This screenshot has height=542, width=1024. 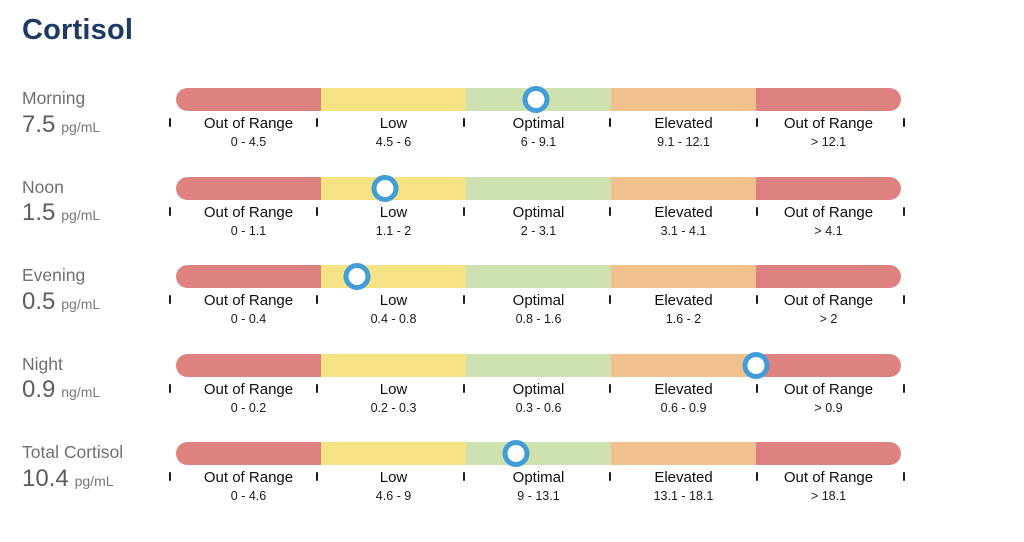 What do you see at coordinates (683, 407) in the screenshot?
I see `zone-range: 0.6 - 0.9` at bounding box center [683, 407].